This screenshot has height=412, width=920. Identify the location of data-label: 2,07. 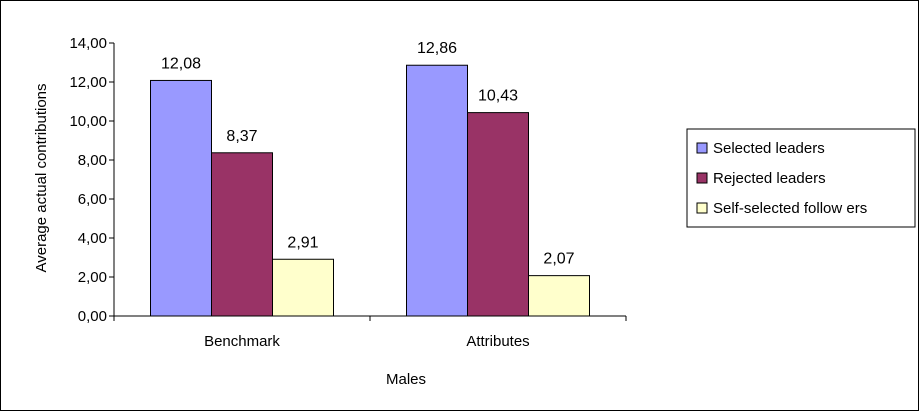
(558, 259).